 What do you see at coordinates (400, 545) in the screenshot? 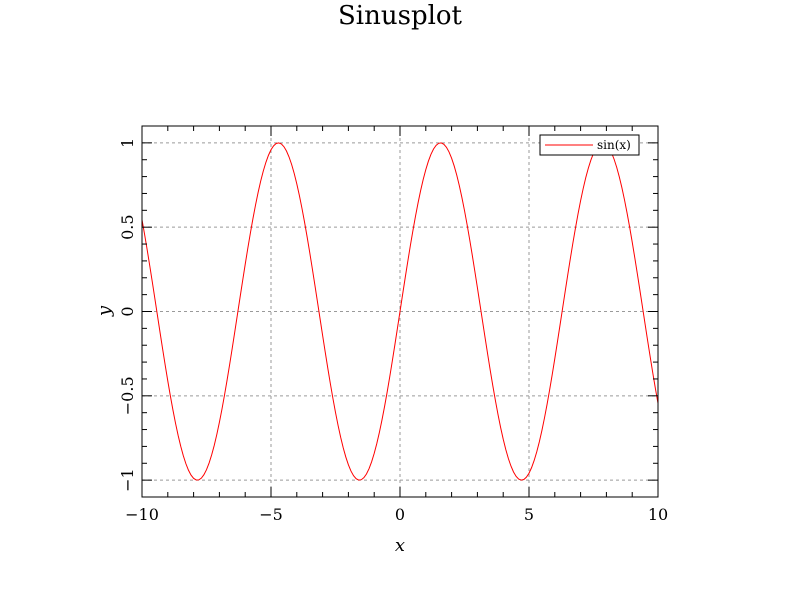
I see `x-axis-label: x` at bounding box center [400, 545].